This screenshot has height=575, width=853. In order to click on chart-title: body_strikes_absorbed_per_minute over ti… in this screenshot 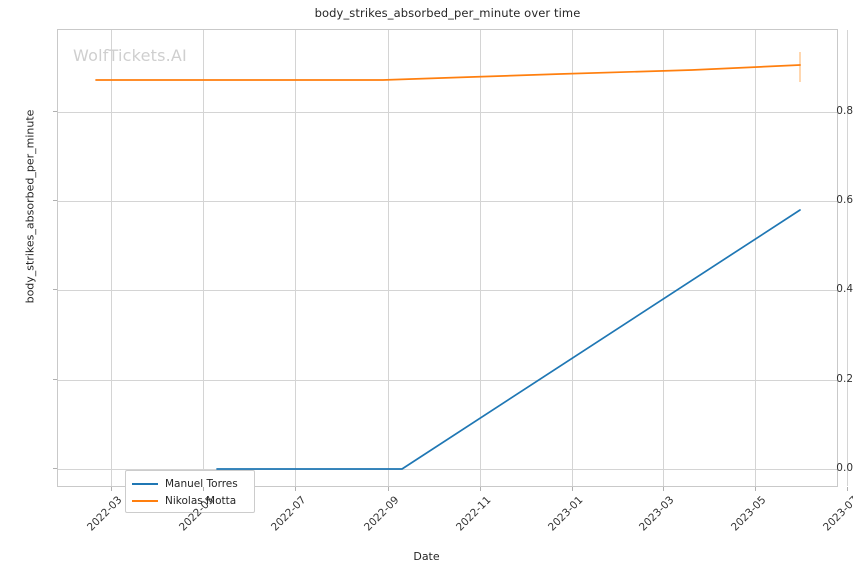, I will do `click(447, 13)`.